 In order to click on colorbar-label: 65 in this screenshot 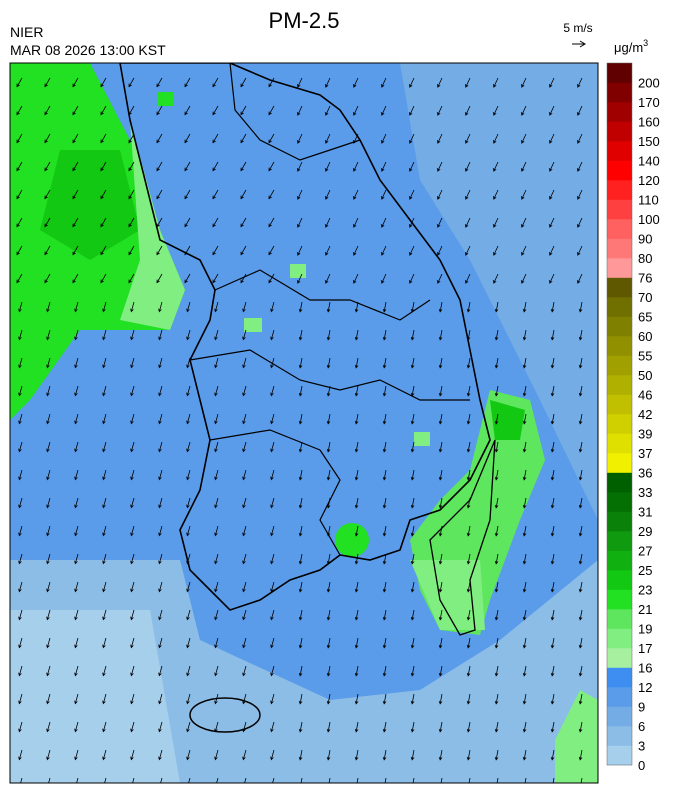, I will do `click(645, 317)`.